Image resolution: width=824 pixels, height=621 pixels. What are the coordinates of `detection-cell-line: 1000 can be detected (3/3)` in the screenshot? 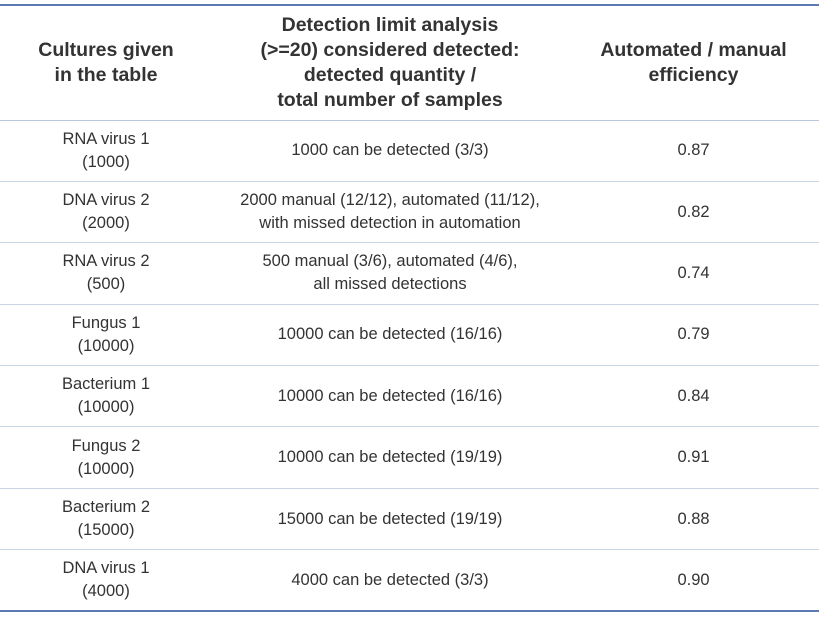 It's located at (390, 150).